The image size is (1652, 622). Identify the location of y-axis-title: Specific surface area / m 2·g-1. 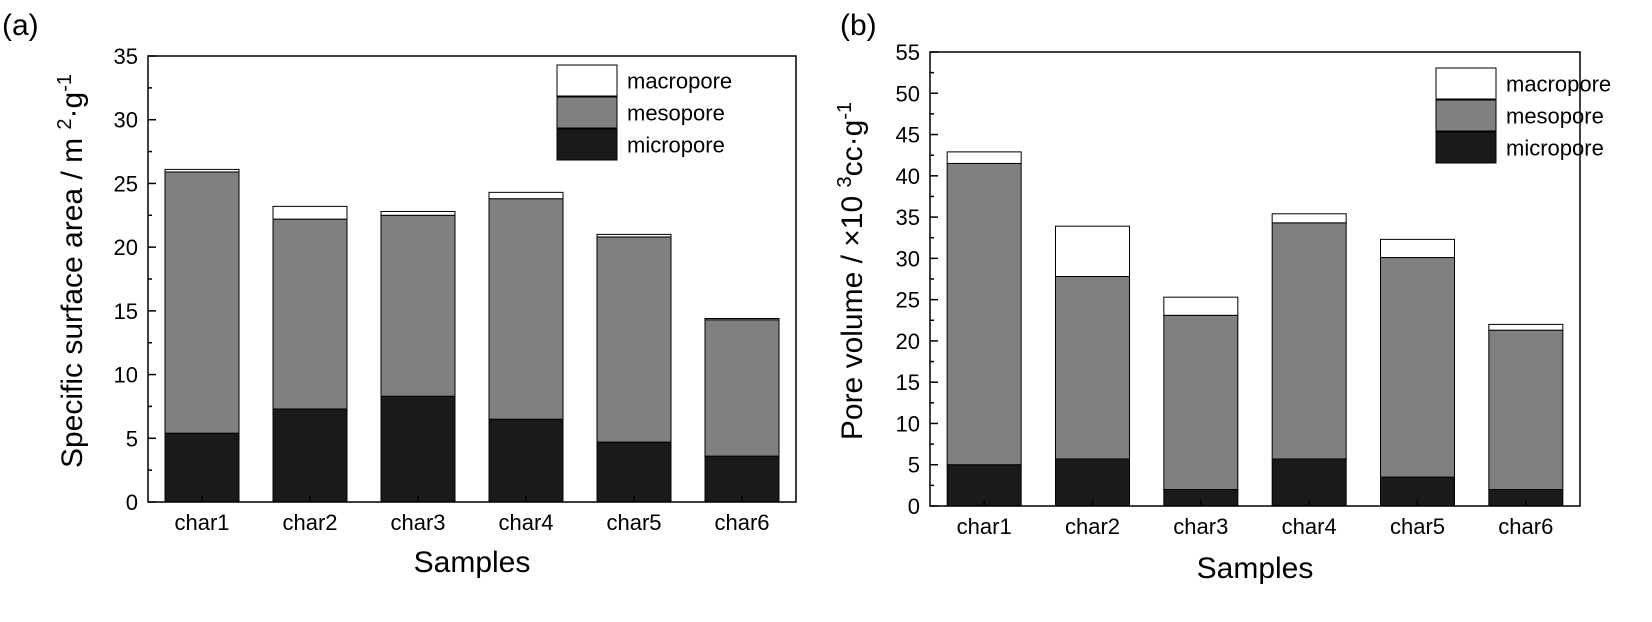
(71, 271).